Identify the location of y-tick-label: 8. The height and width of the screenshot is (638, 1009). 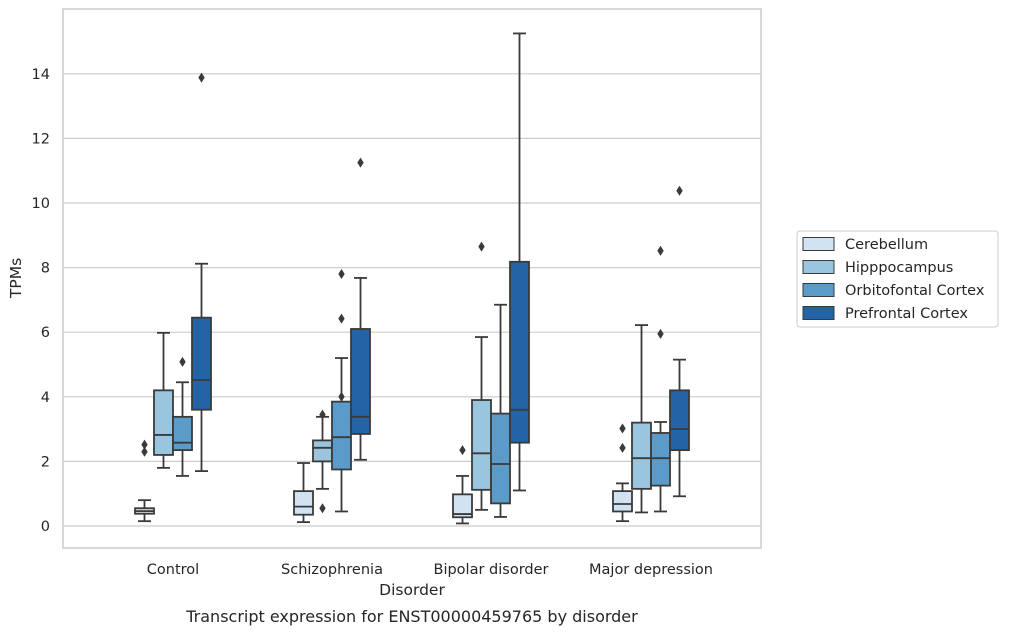
(45, 269).